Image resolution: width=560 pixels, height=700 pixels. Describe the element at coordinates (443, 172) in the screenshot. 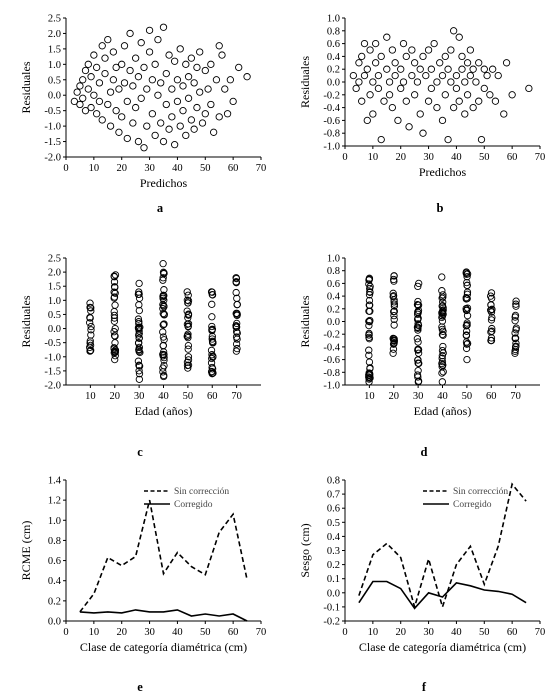

I see `x-axis-label: Predichos` at that location.